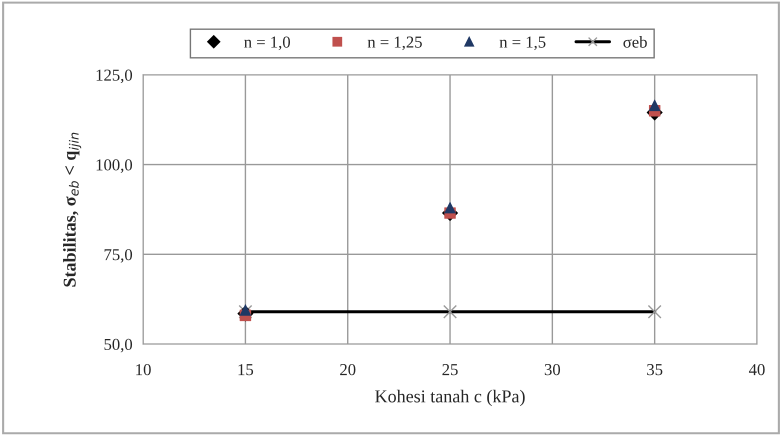  Describe the element at coordinates (118, 256) in the screenshot. I see `y-tick-label: 75,0` at that location.